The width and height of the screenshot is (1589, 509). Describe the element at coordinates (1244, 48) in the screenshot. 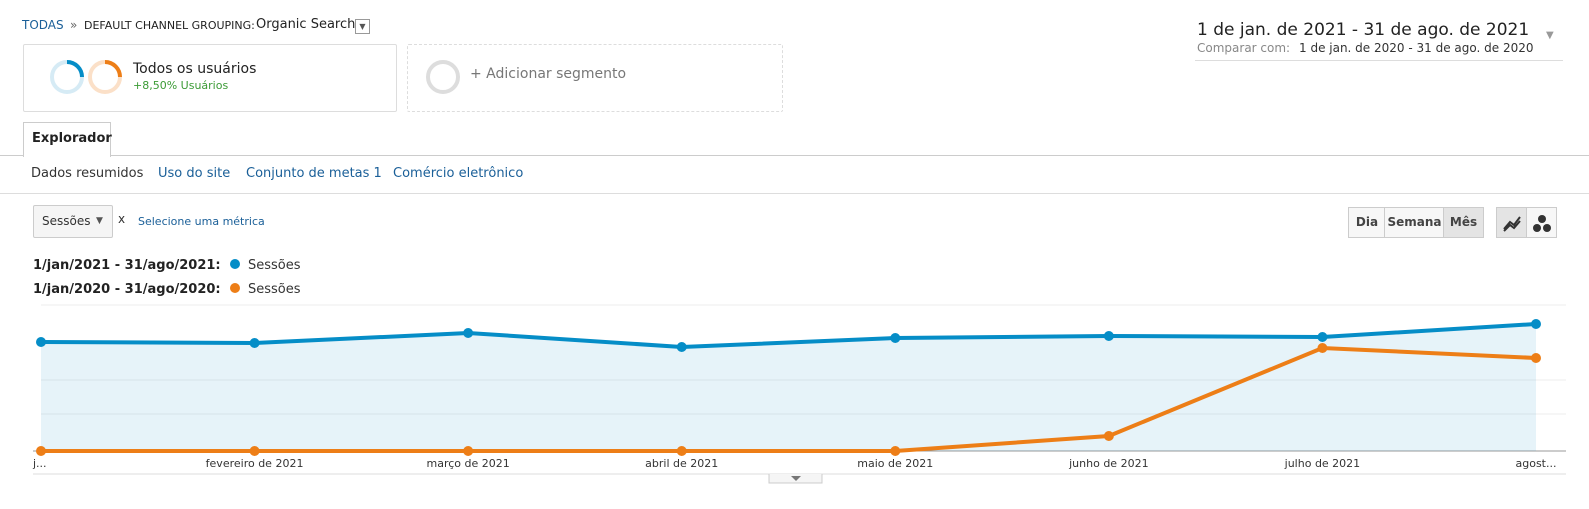

I see `compare-label: Comparar com:` at that location.